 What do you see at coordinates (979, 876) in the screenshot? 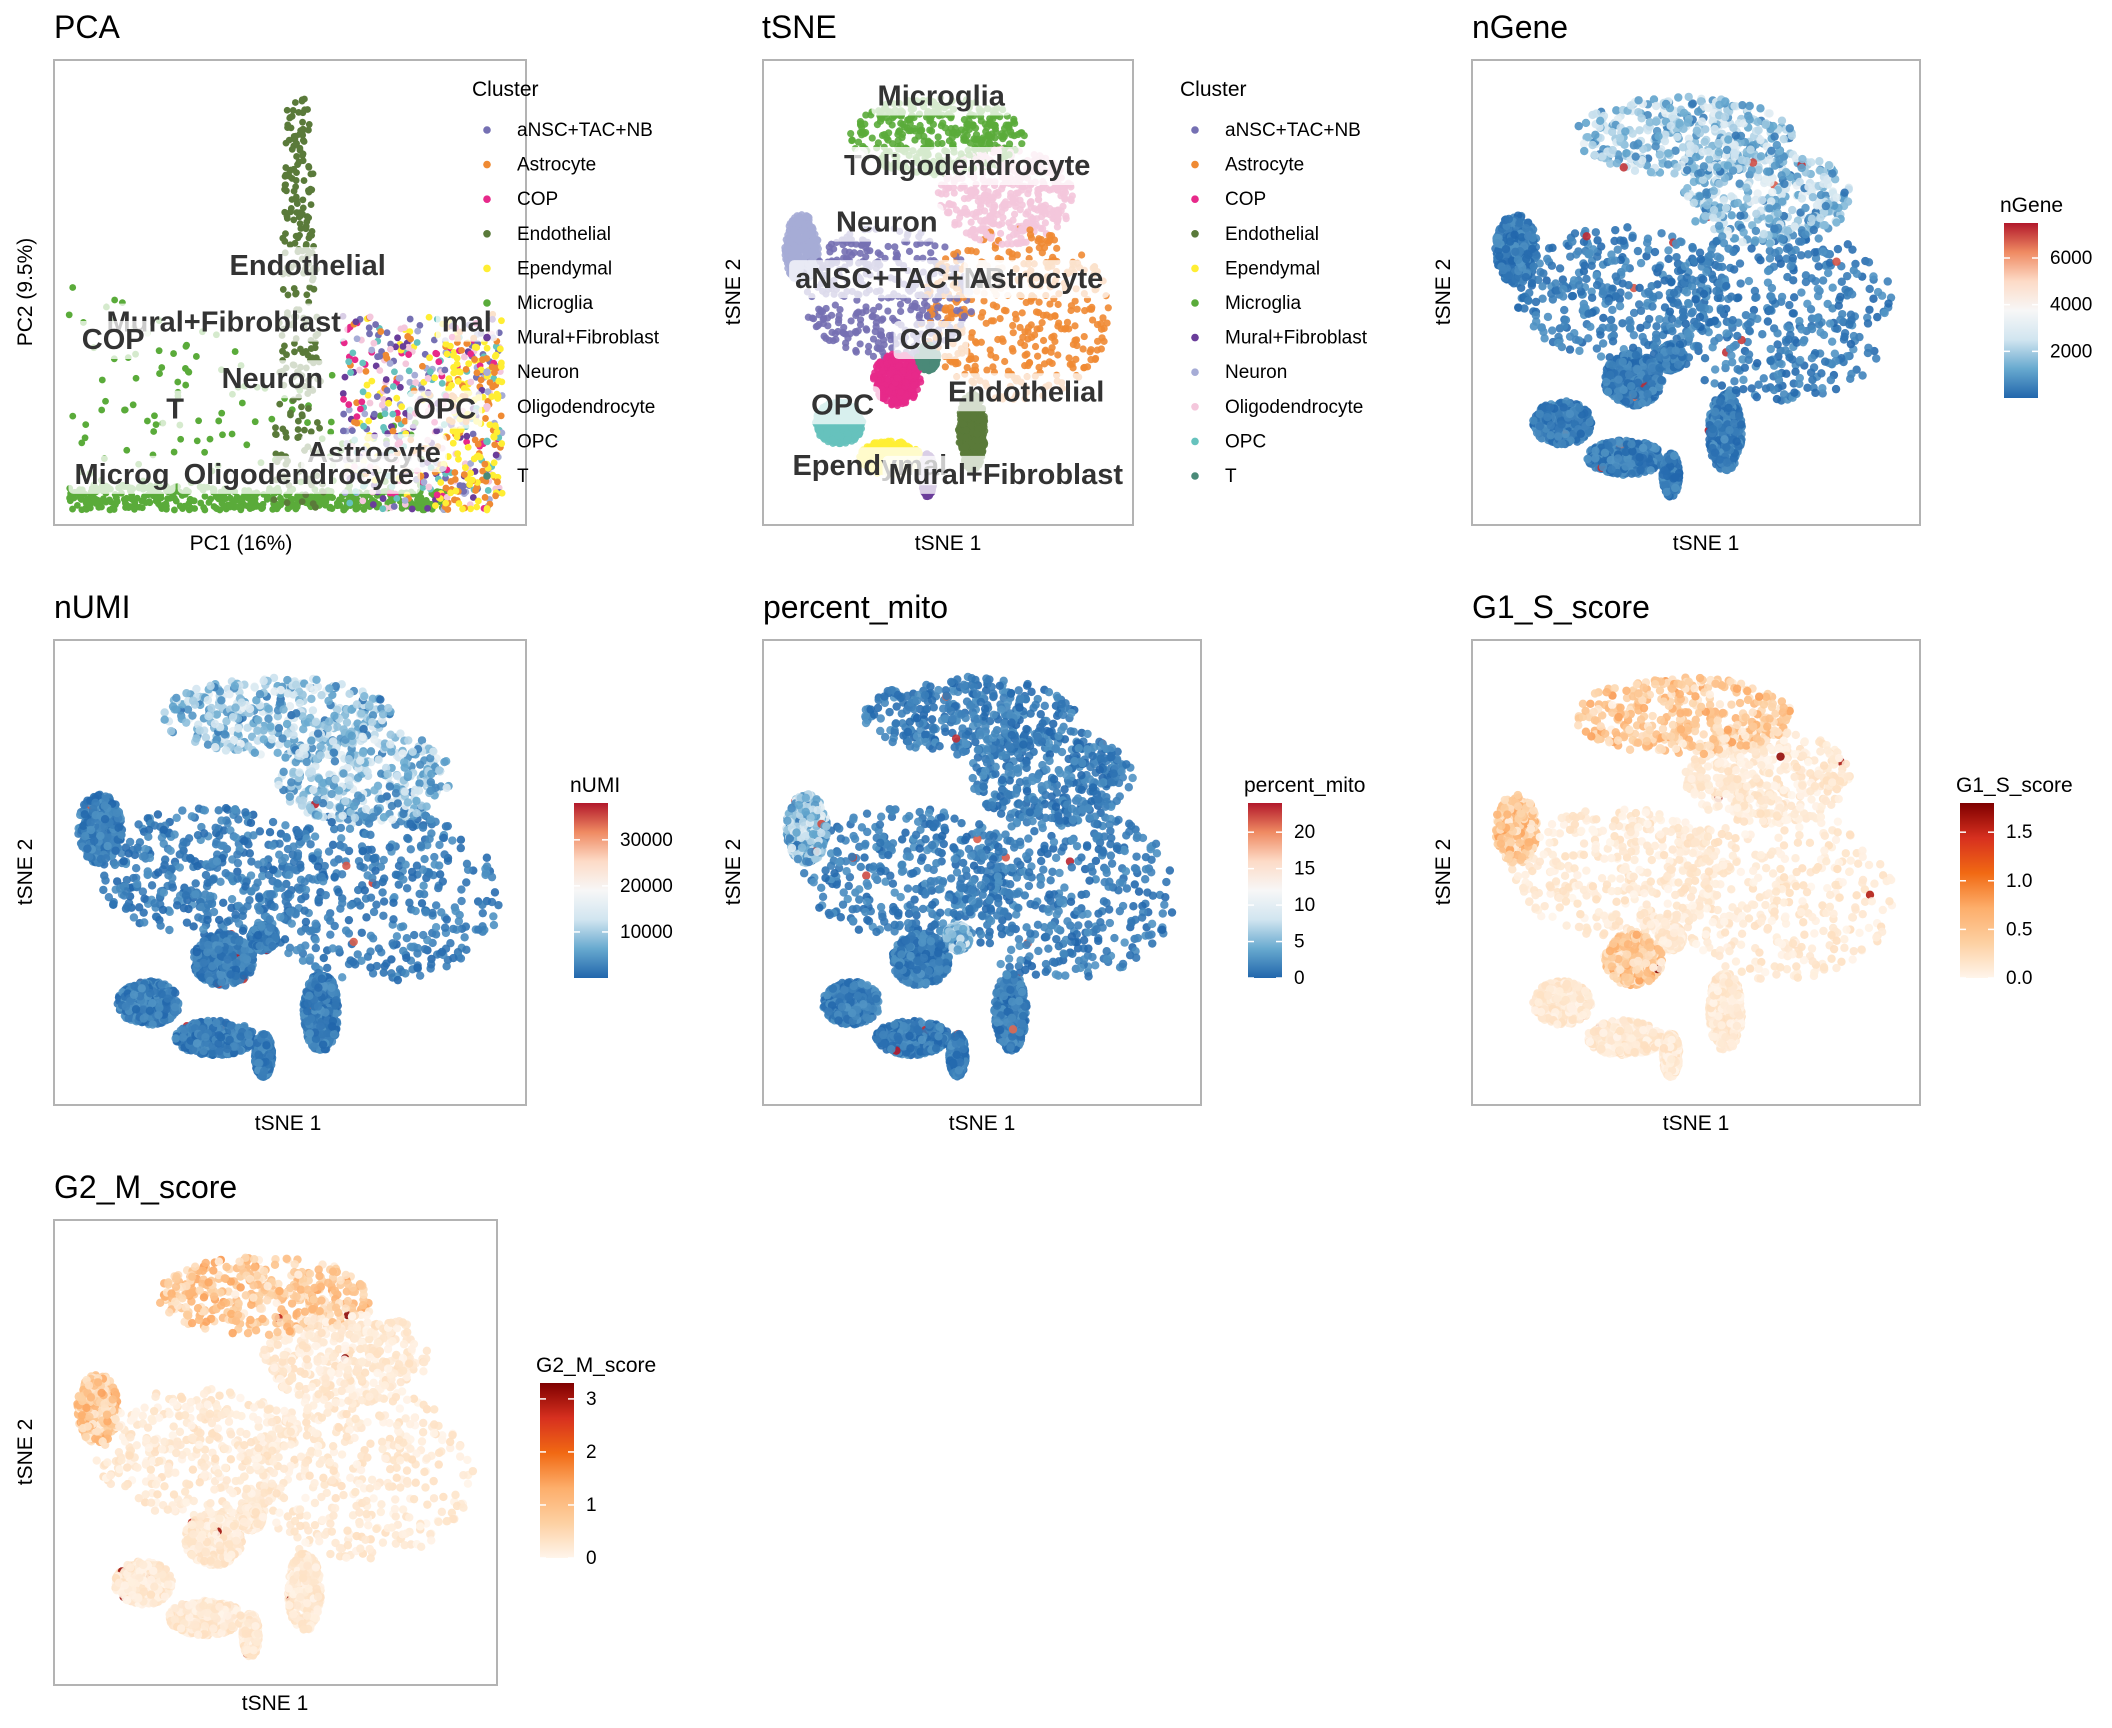
I see `mito-points` at bounding box center [979, 876].